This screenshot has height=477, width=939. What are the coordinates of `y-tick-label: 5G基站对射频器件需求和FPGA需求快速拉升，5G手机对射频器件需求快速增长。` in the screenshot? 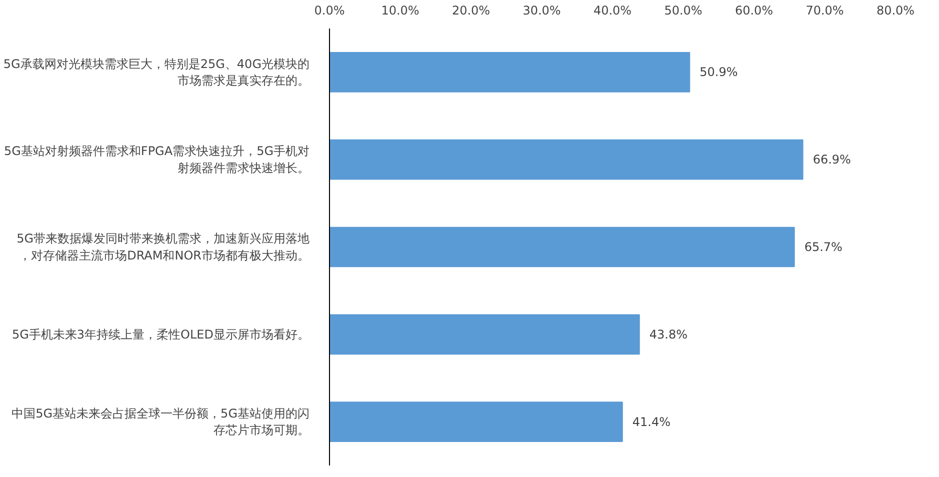 It's located at (157, 159).